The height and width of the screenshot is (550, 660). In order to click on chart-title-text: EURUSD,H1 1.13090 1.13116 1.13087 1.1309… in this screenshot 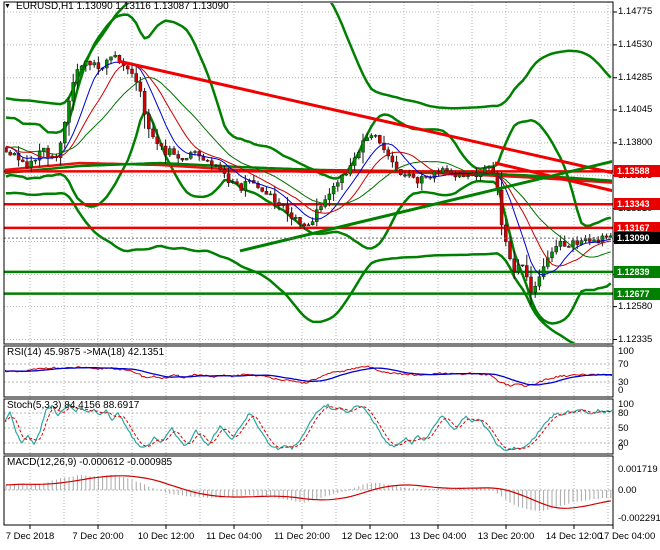, I will do `click(122, 6)`.